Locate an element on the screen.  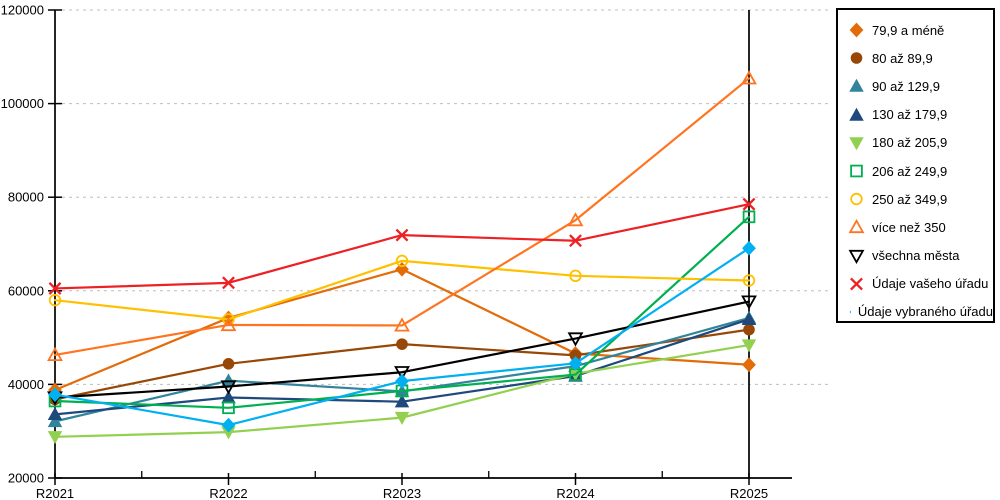
square-legend-icon is located at coordinates (856, 171).